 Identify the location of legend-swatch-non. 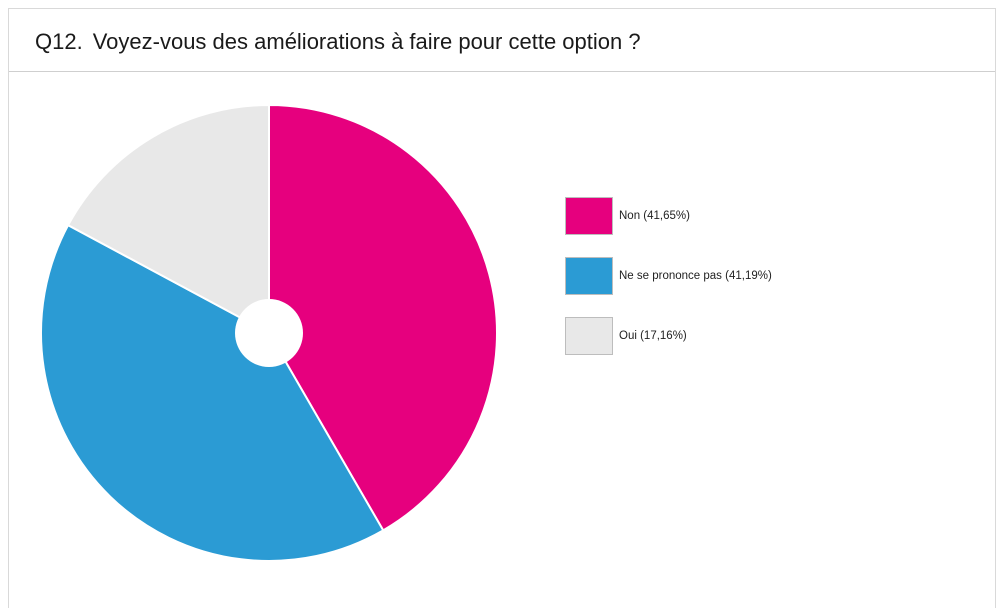
(589, 216).